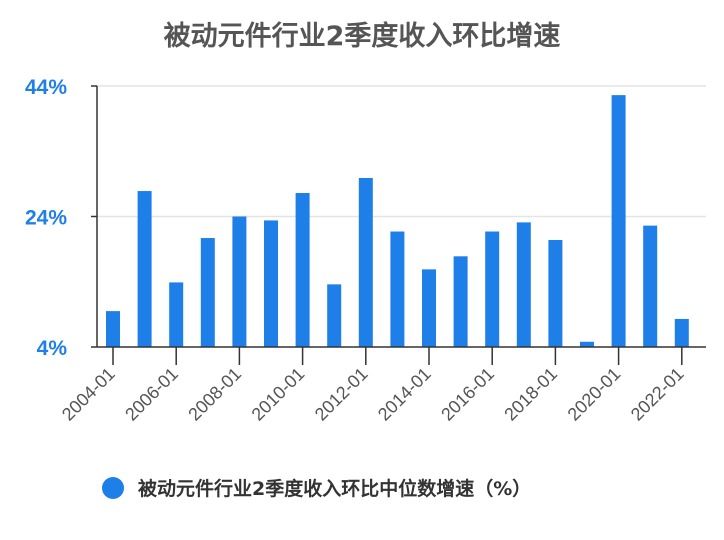  I want to click on x-tick-label: 2008-01, so click(214, 394).